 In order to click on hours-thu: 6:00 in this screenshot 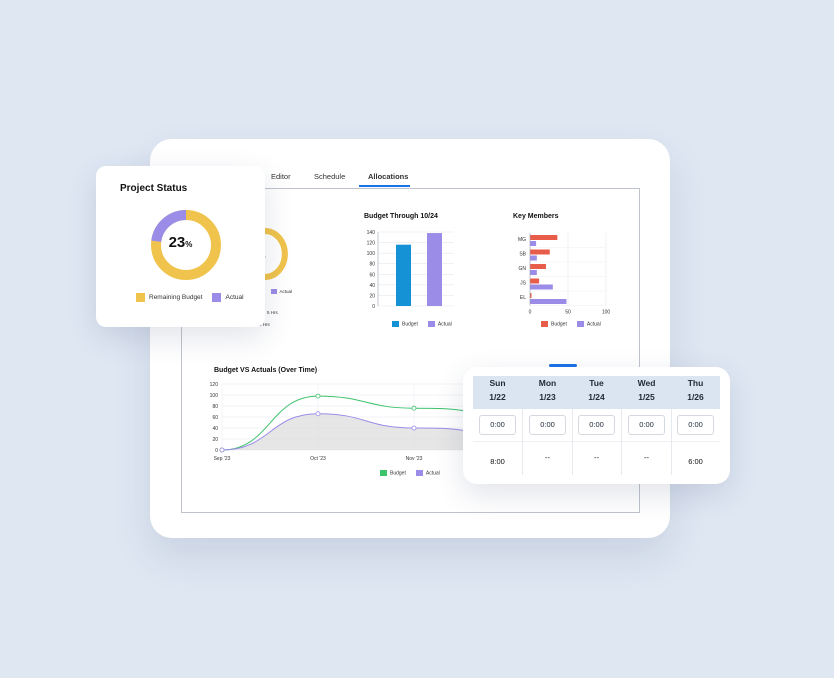, I will do `click(695, 461)`.